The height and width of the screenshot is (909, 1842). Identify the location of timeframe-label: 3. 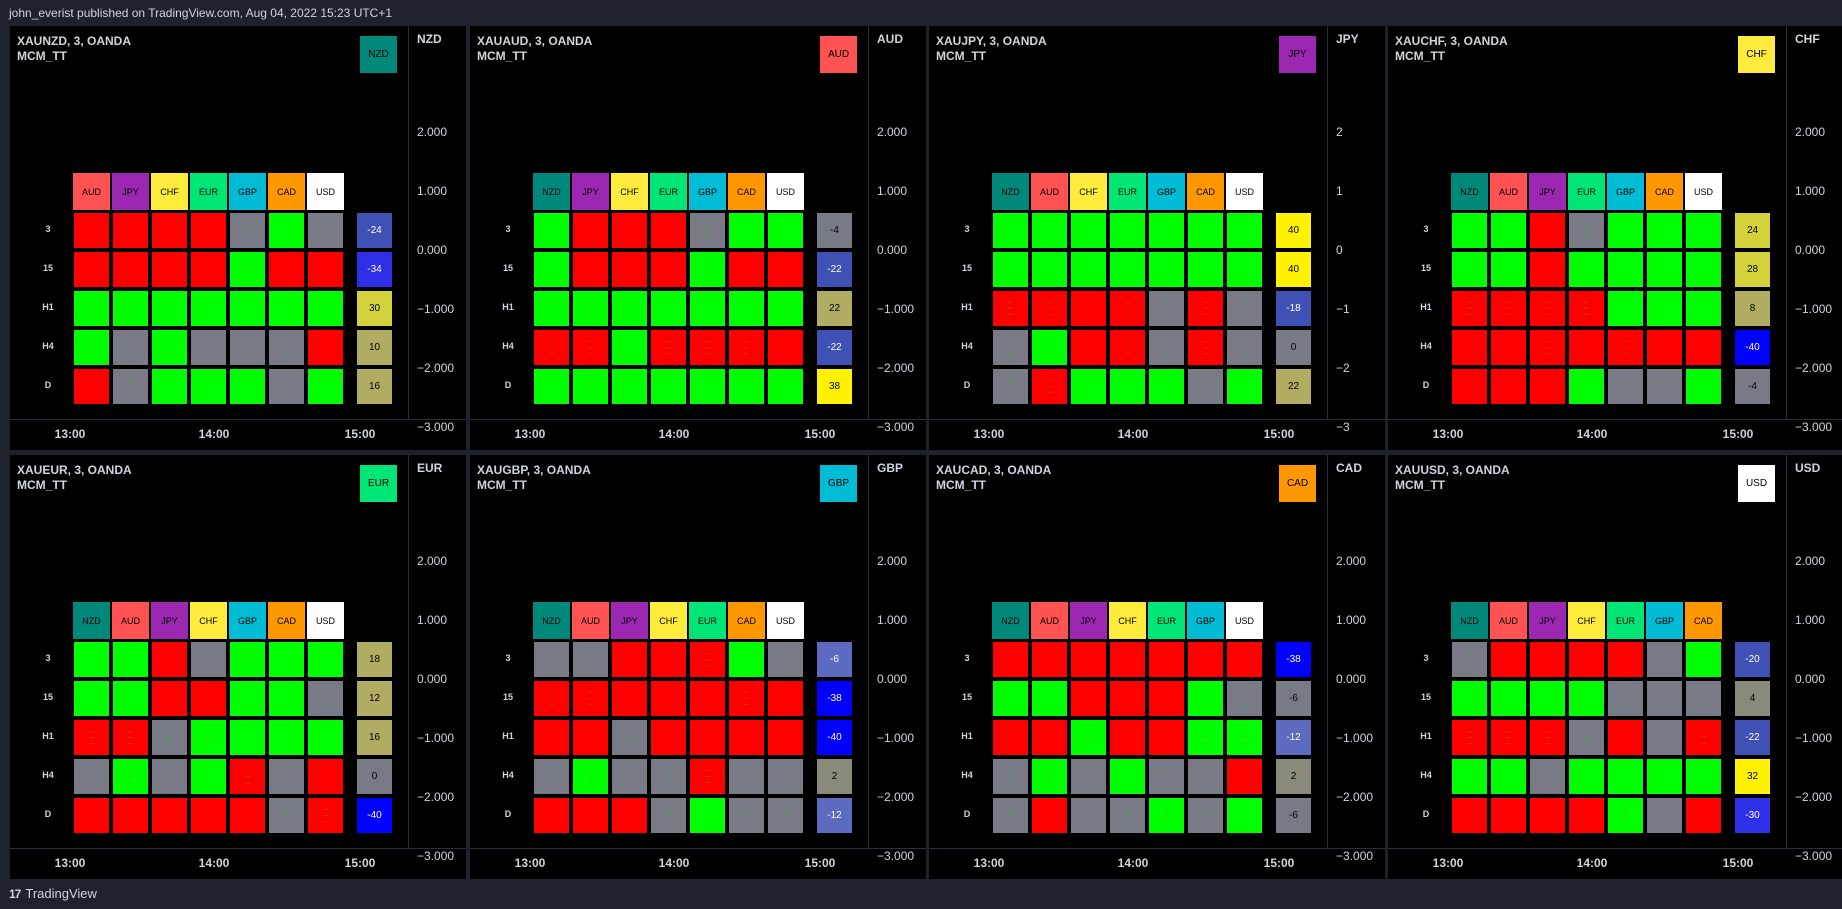
(1426, 658).